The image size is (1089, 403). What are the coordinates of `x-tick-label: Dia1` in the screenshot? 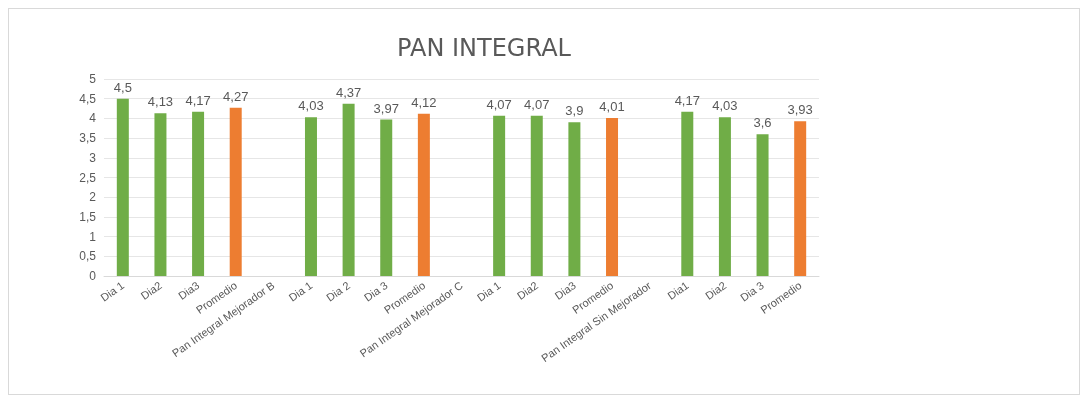 It's located at (678, 290).